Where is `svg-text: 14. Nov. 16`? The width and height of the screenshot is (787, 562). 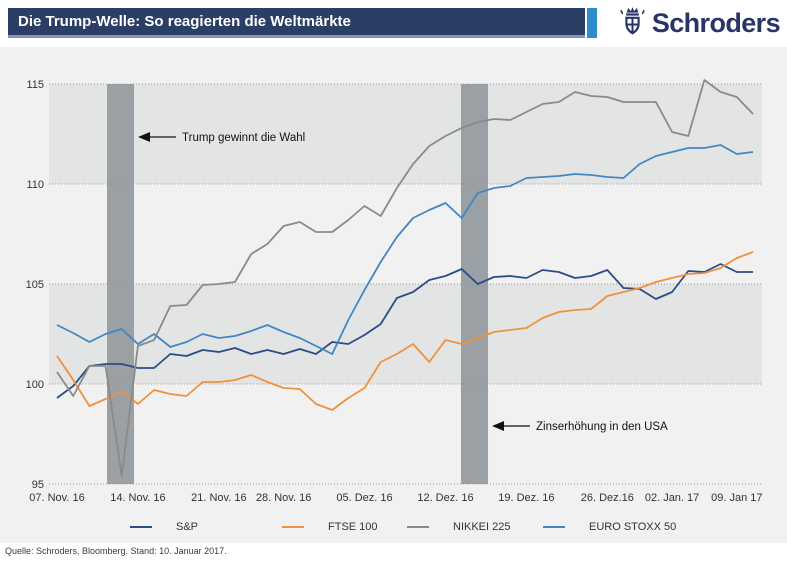 svg-text: 14. Nov. 16 is located at coordinates (137, 498).